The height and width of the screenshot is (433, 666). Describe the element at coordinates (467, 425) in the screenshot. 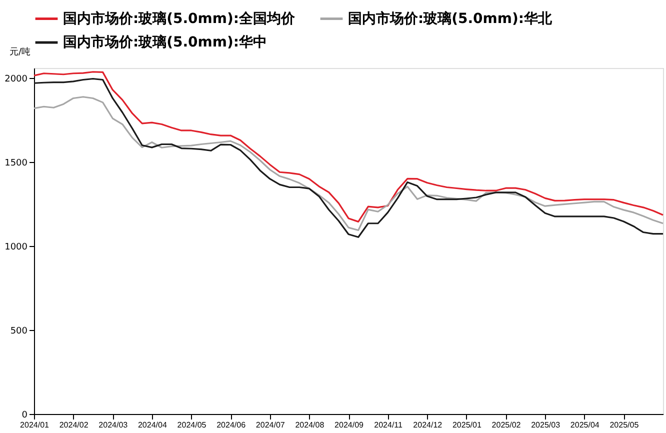

I see `x-tick-label: 2025/01` at that location.